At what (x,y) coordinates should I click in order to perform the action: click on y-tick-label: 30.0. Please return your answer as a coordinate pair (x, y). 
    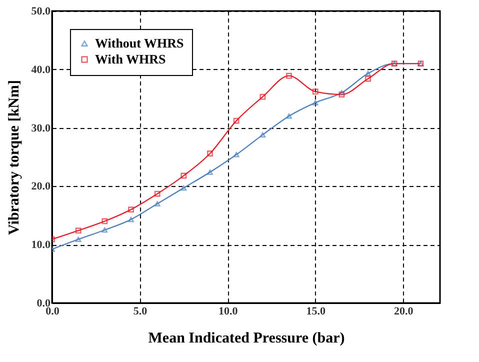
    Looking at the image, I should click on (41, 128).